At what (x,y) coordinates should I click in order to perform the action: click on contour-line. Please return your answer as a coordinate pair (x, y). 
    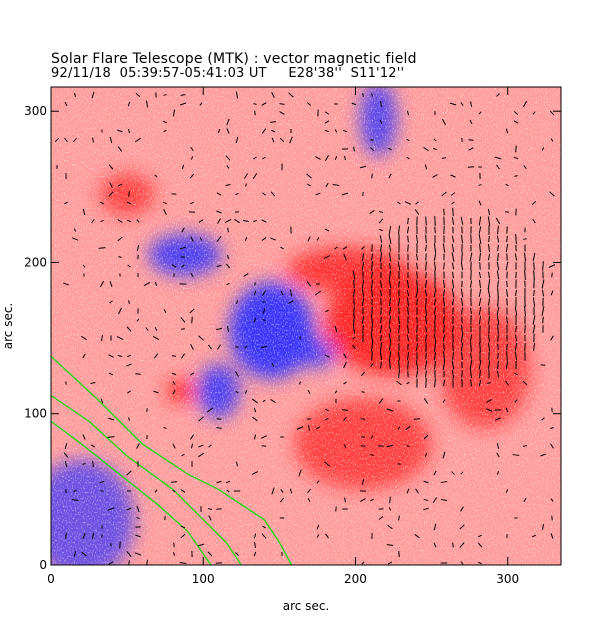
    Looking at the image, I should click on (146, 480).